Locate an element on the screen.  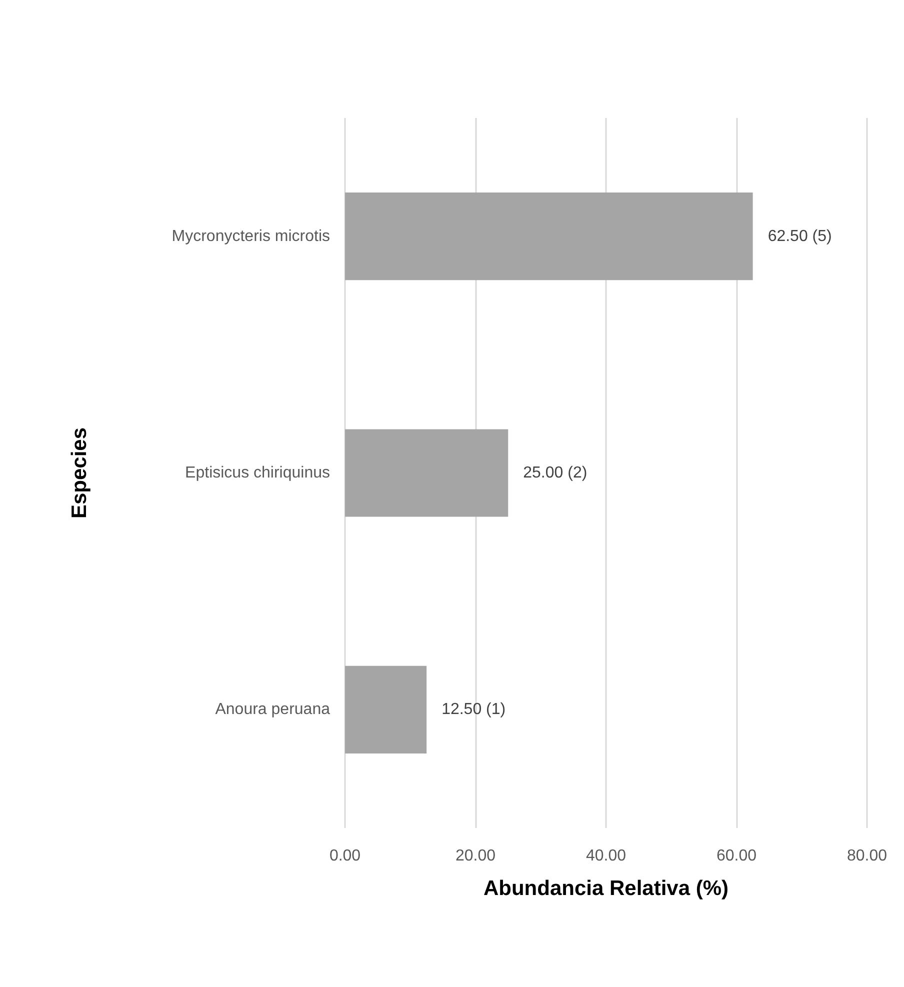
x-tick-label: 80.00 is located at coordinates (867, 856).